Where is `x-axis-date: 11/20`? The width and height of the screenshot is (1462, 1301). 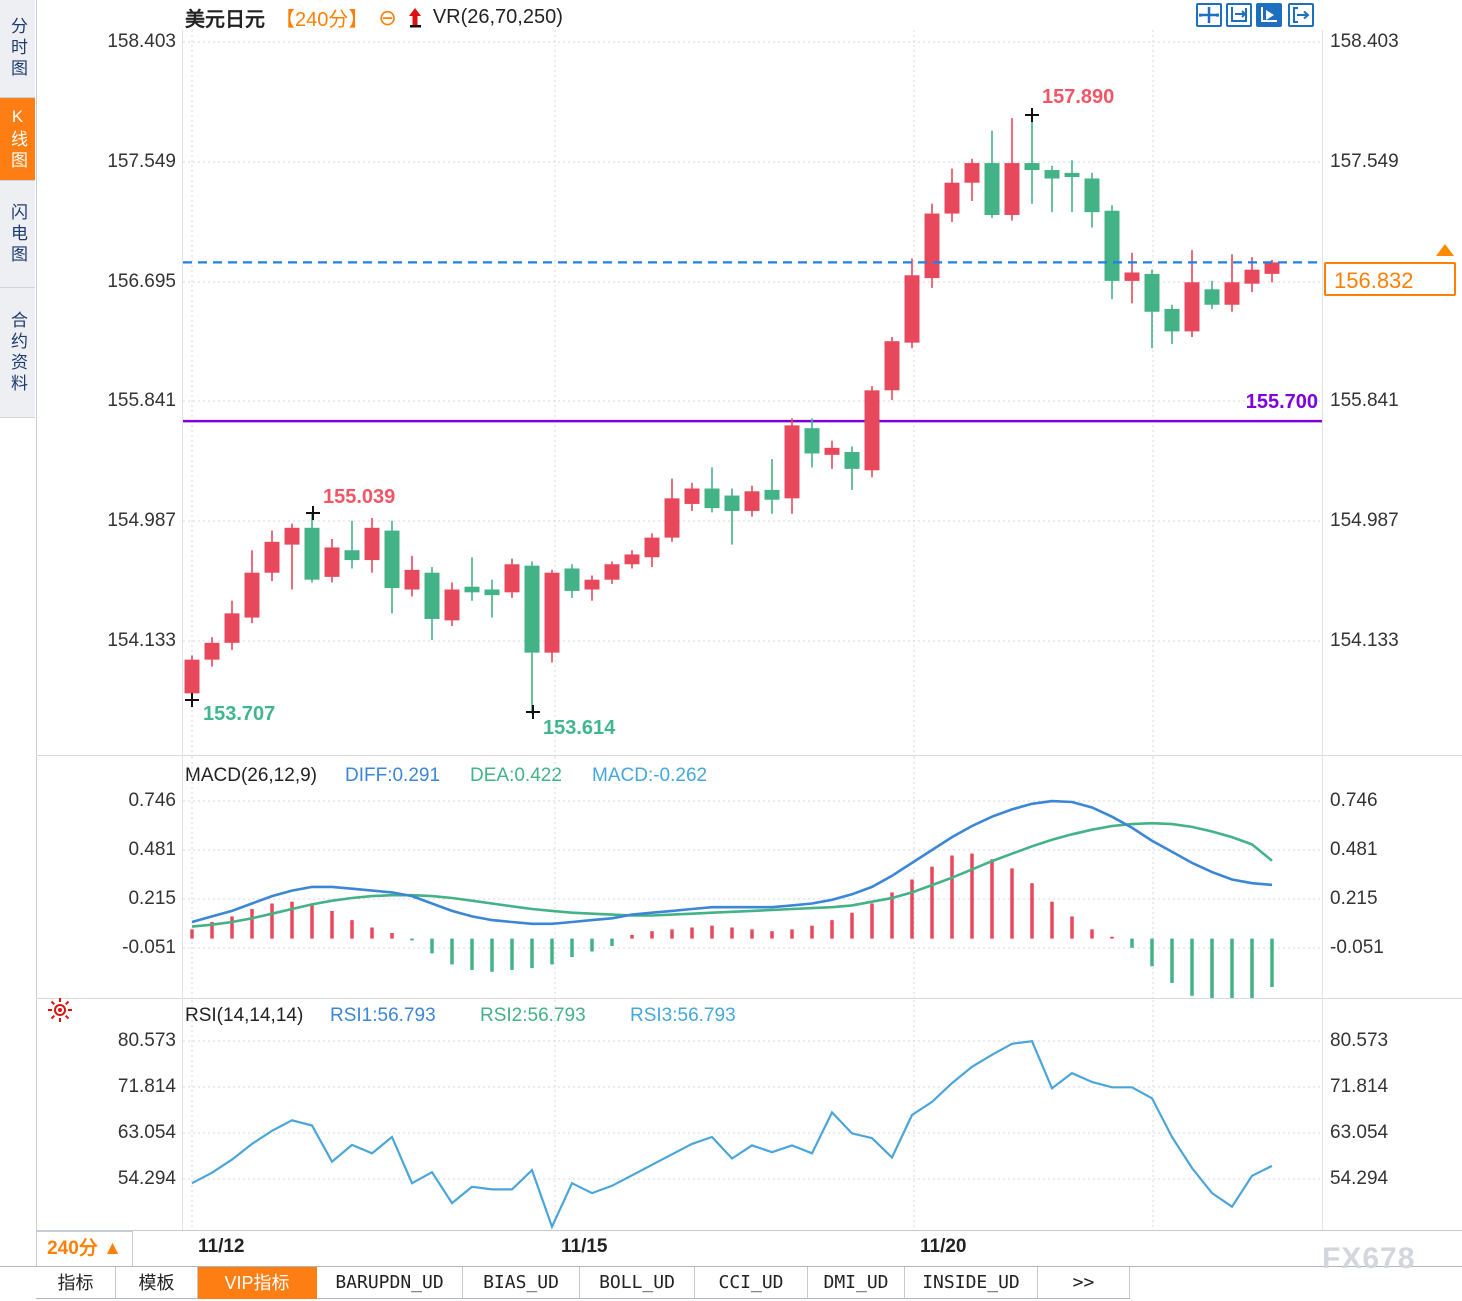
x-axis-date: 11/20 is located at coordinates (943, 1246).